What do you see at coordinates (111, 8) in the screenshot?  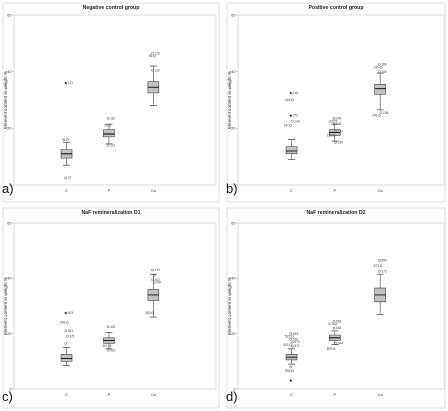 I see `panel-title: Negative control group` at bounding box center [111, 8].